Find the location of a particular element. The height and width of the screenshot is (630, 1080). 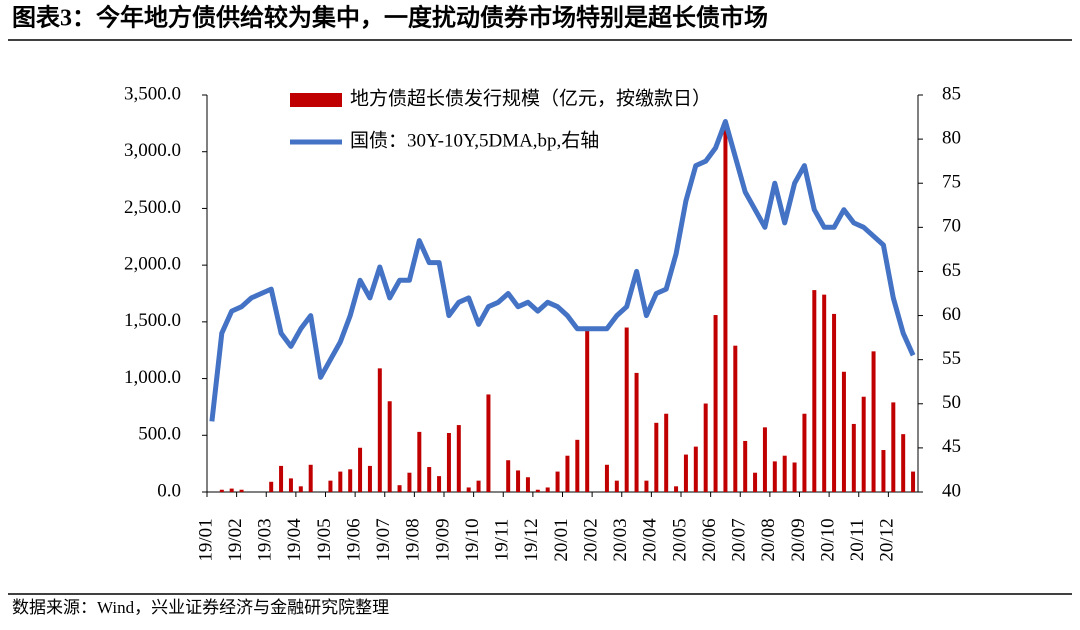

x-tick-label: 19/05 is located at coordinates (324, 539).